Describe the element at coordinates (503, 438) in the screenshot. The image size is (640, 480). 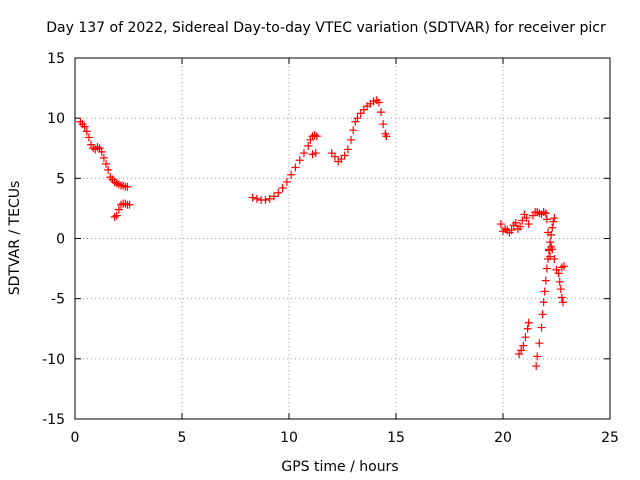
I see `x-tick-label: 20` at that location.